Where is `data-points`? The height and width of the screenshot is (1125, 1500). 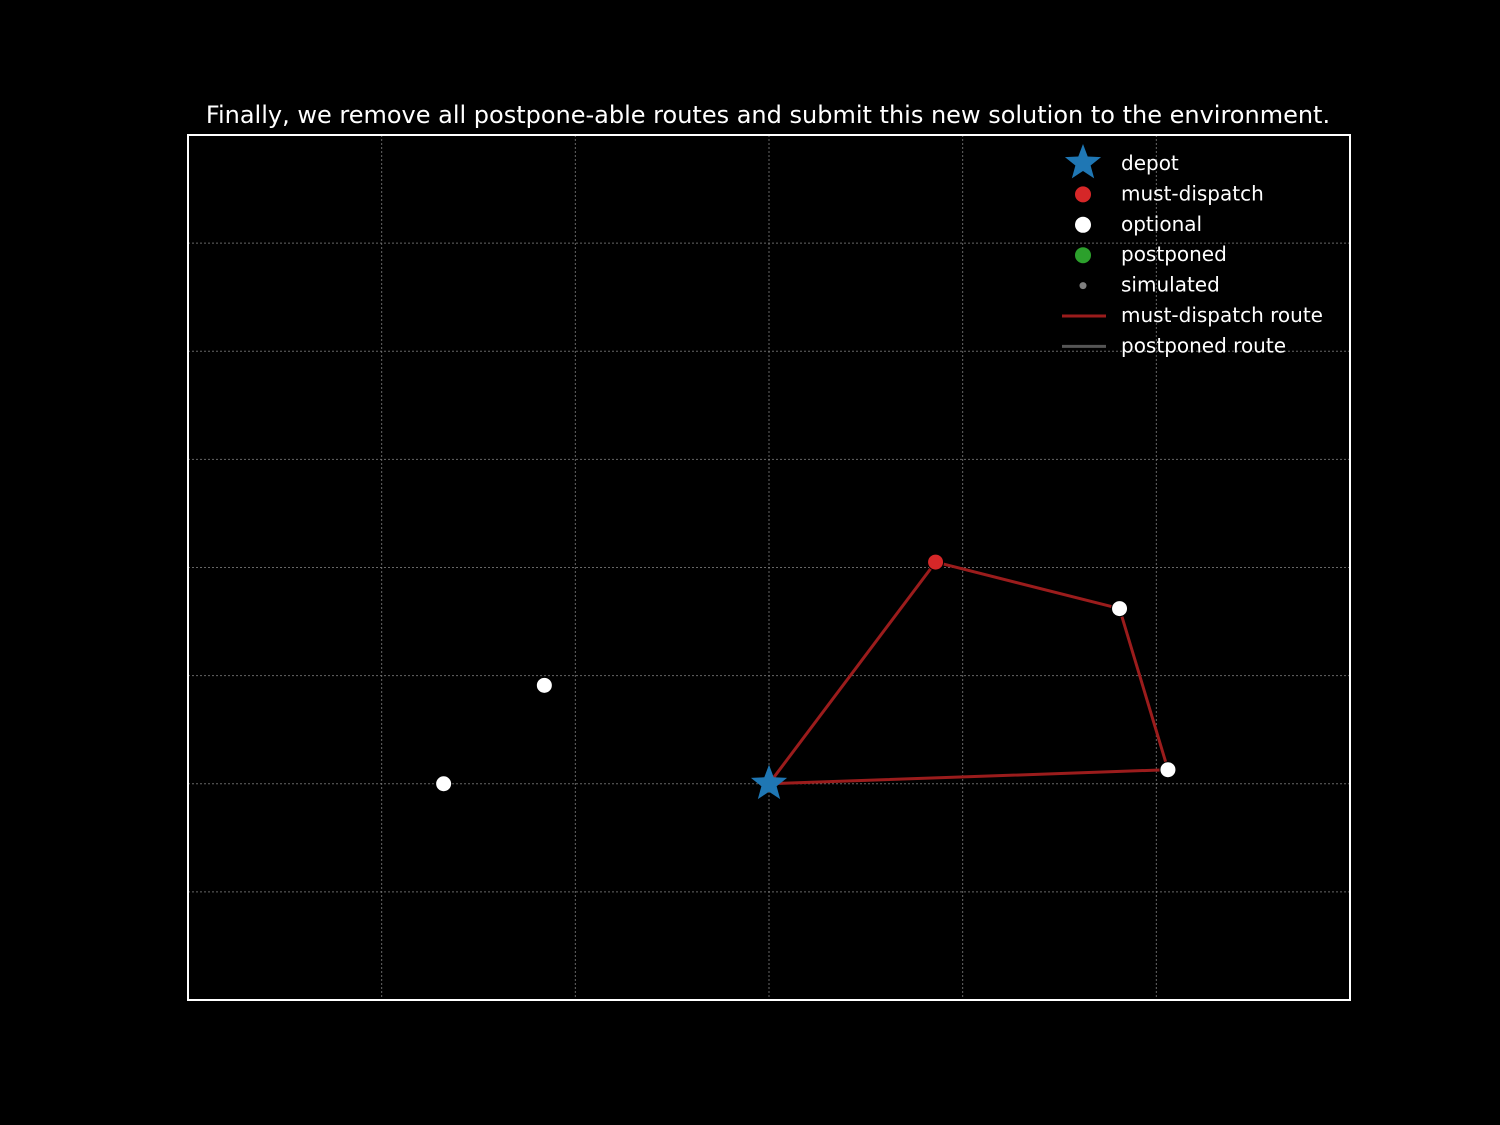
data-points is located at coordinates (806, 676).